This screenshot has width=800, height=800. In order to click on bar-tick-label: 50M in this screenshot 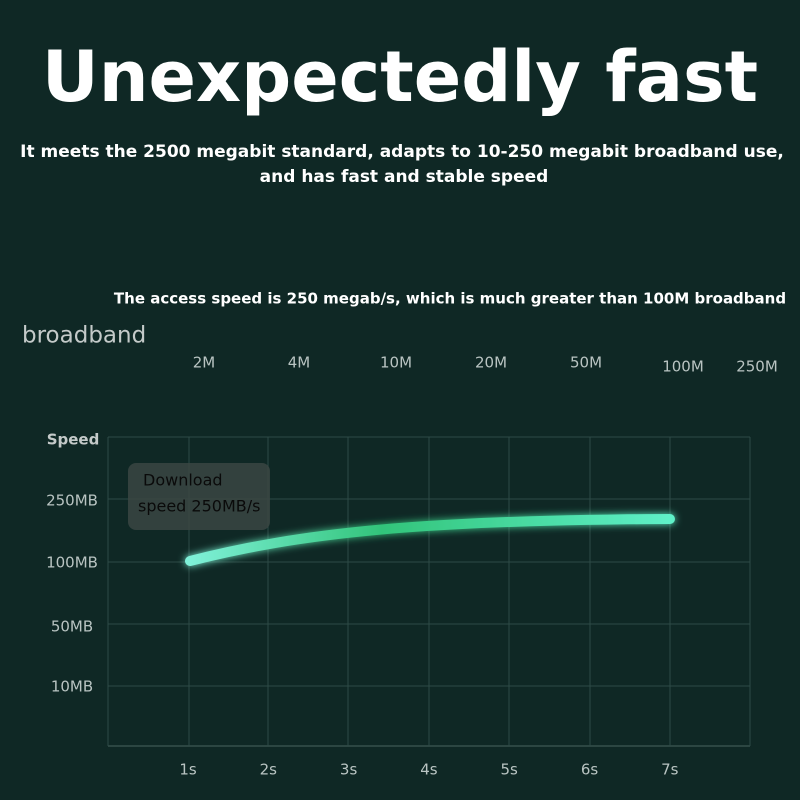, I will do `click(586, 363)`.